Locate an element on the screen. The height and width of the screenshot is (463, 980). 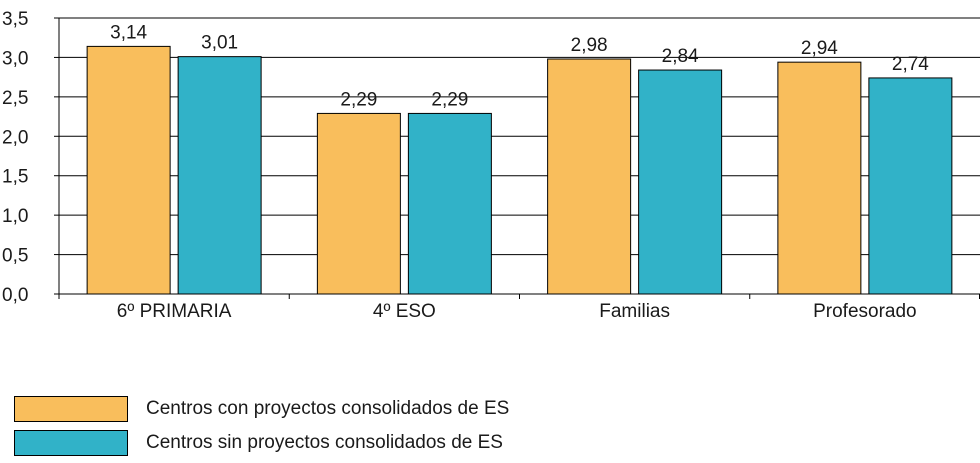
y-tick-label: 3,5 is located at coordinates (15, 19).